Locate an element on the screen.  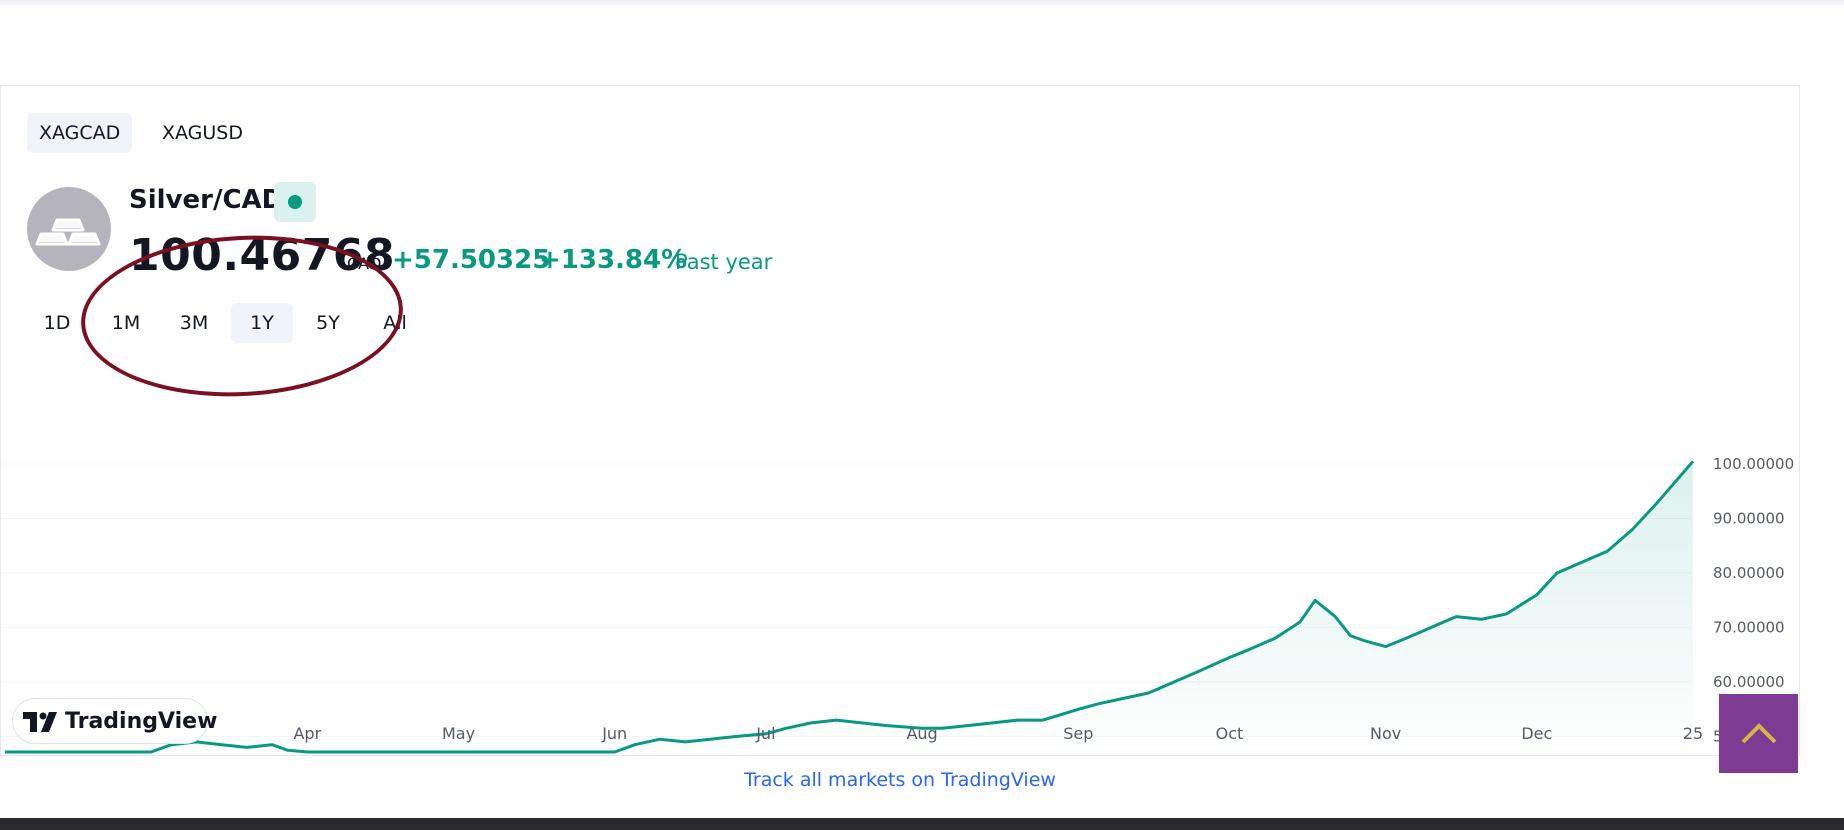
x-tick-label: Apr is located at coordinates (307, 733).